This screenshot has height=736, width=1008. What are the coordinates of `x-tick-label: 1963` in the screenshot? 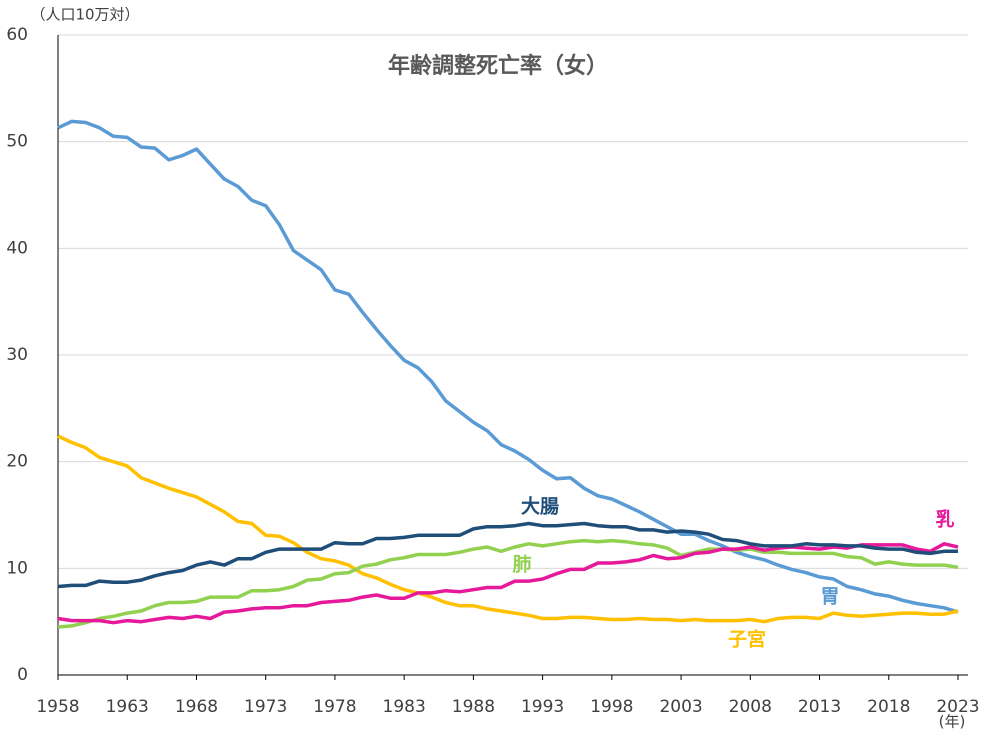 It's located at (127, 707).